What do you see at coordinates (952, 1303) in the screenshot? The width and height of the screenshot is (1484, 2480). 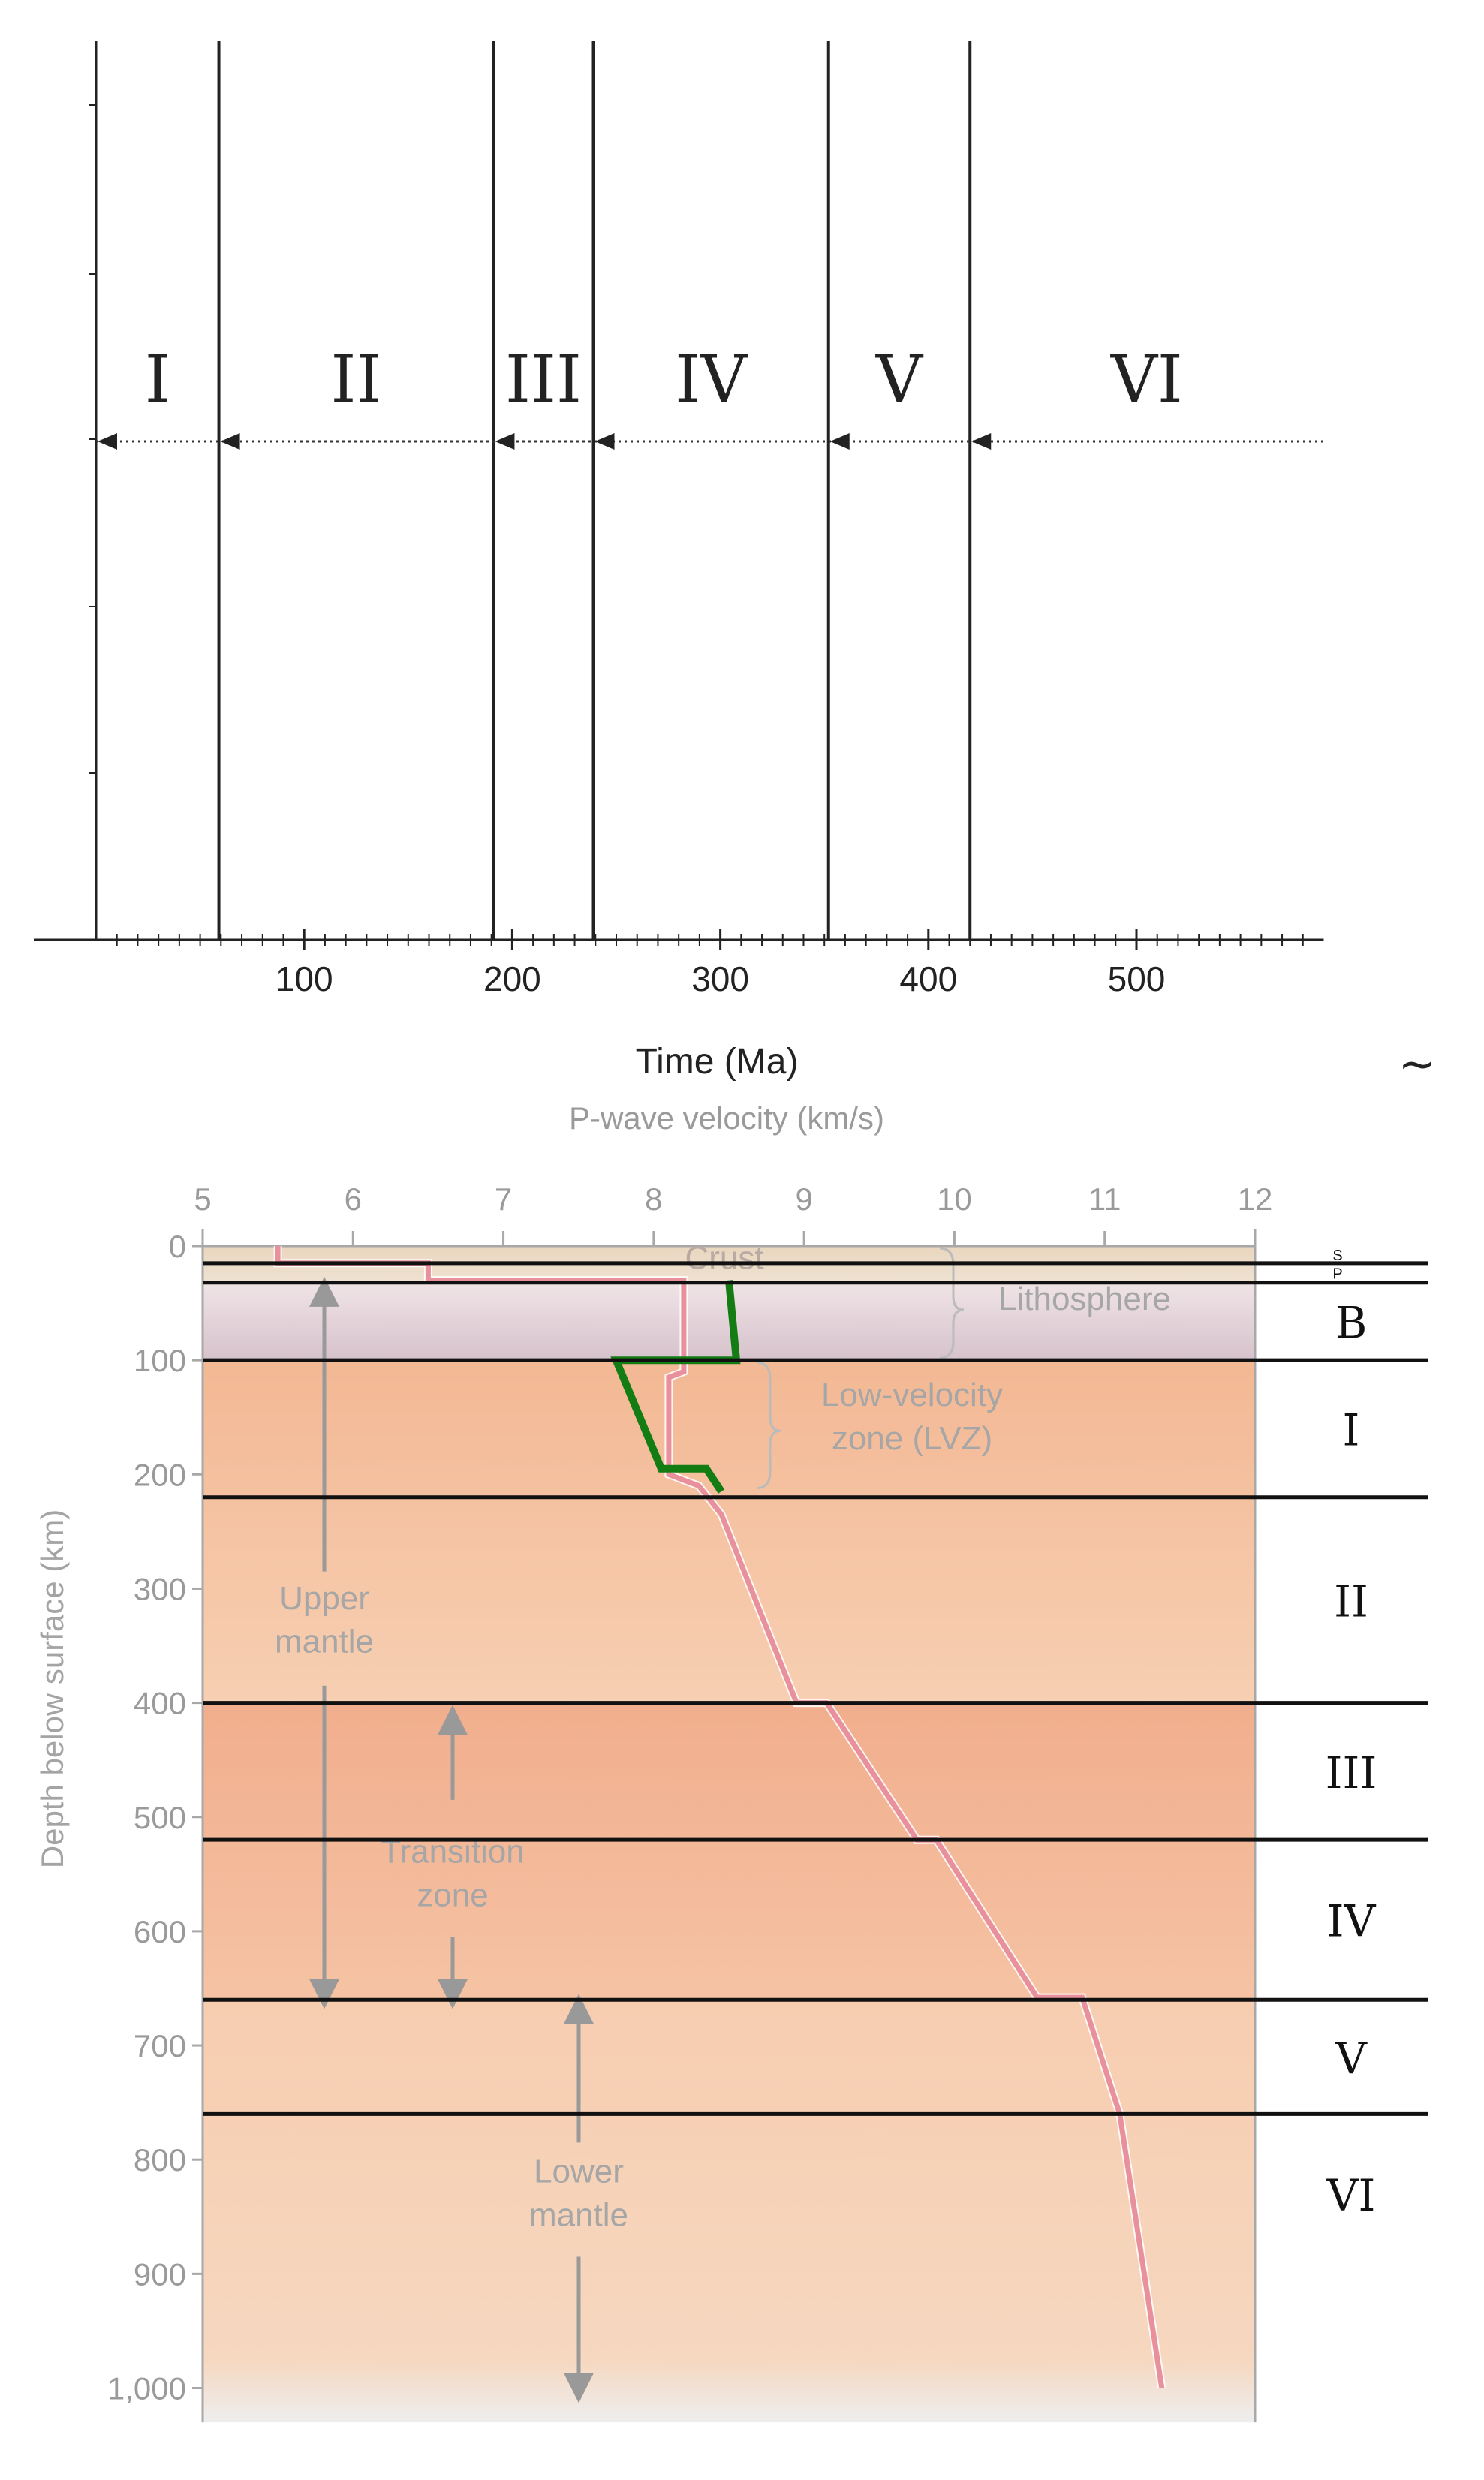 I see `lithosphere-brace` at bounding box center [952, 1303].